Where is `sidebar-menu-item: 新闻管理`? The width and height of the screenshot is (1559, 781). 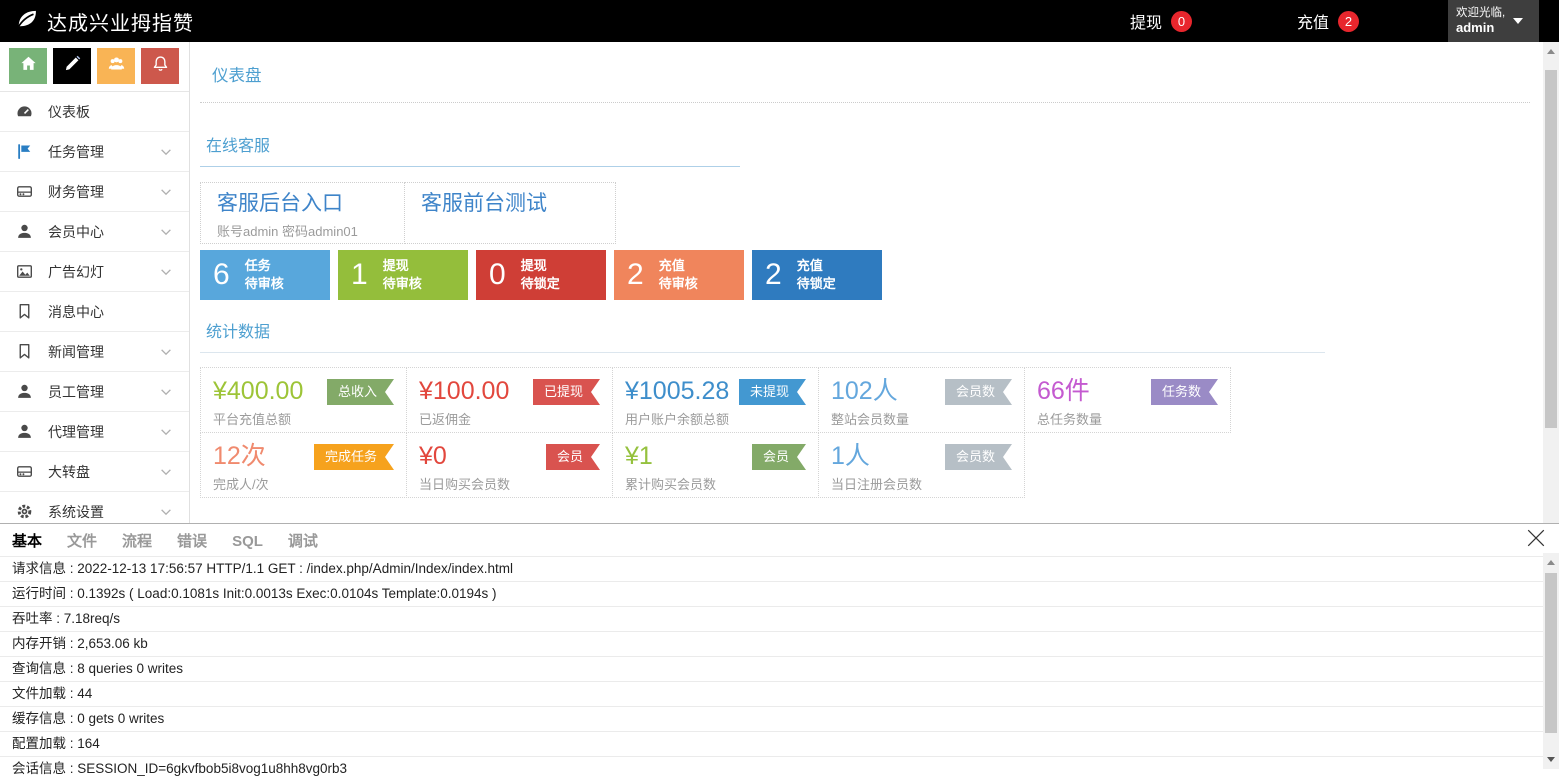 sidebar-menu-item: 新闻管理 is located at coordinates (94, 352).